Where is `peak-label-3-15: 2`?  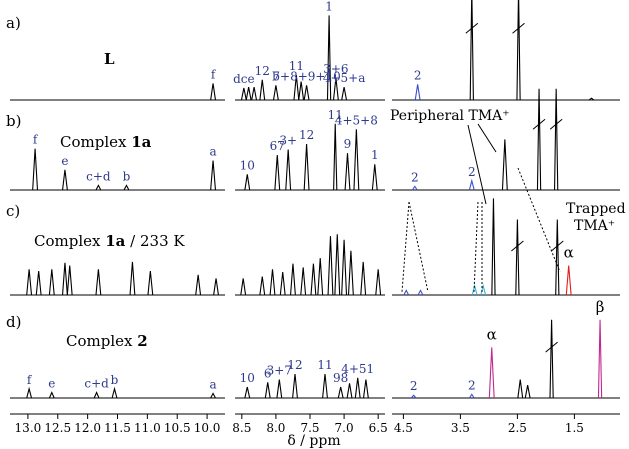 peak-label-3-15: 2 is located at coordinates (472, 385).